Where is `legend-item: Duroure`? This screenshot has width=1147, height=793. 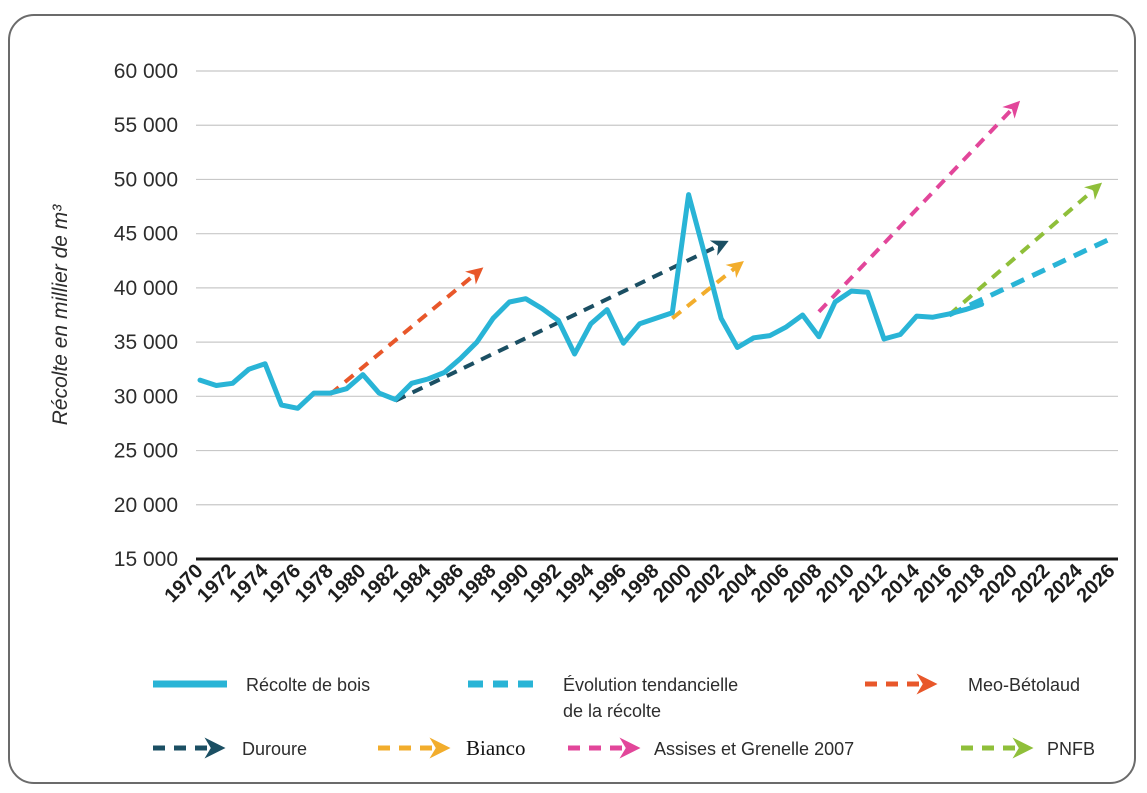
legend-item: Duroure is located at coordinates (230, 749).